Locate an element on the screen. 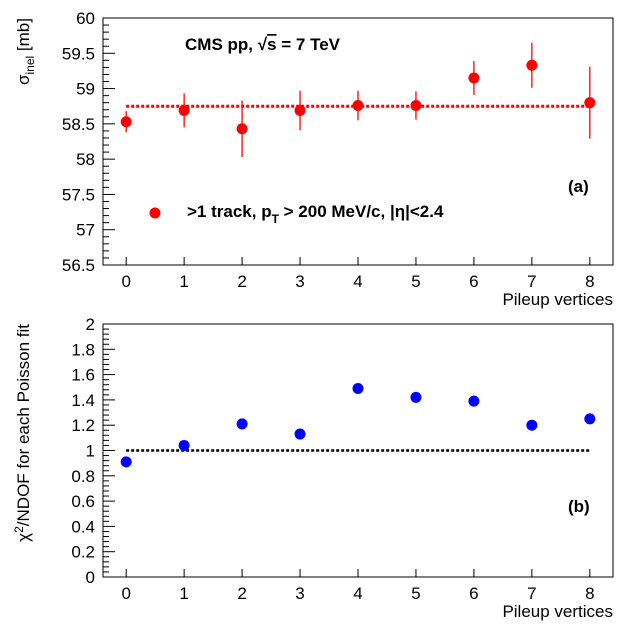 The image size is (627, 627). panel-b-x-axis-title: Pileup vertices is located at coordinates (557, 611).